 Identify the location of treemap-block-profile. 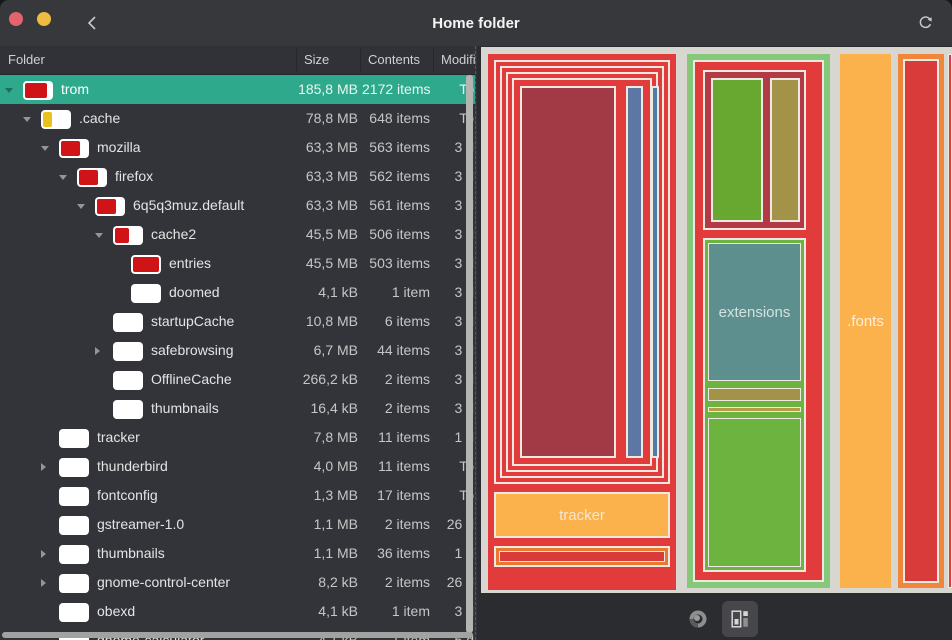
(582, 272).